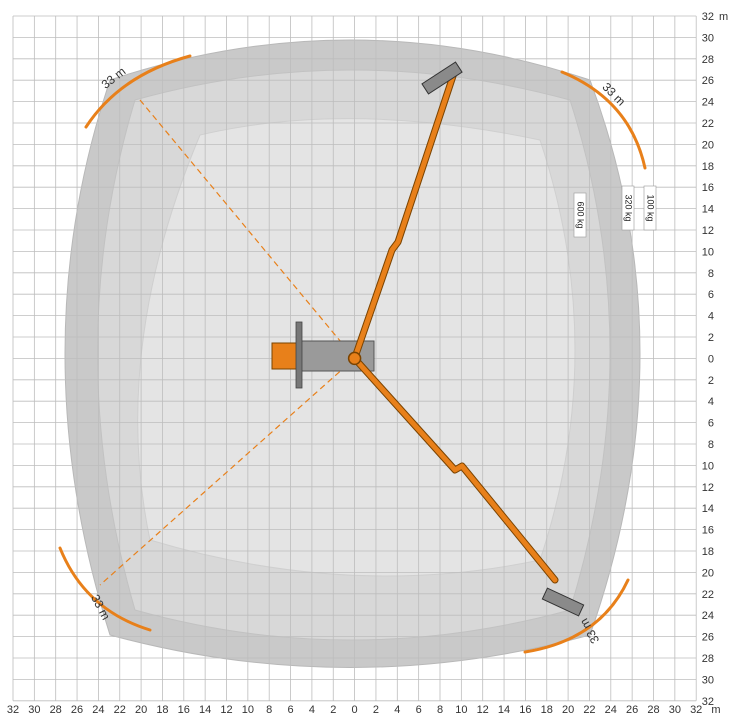 The width and height of the screenshot is (736, 717). I want to click on reach-arc-bottom-left, so click(105, 589).